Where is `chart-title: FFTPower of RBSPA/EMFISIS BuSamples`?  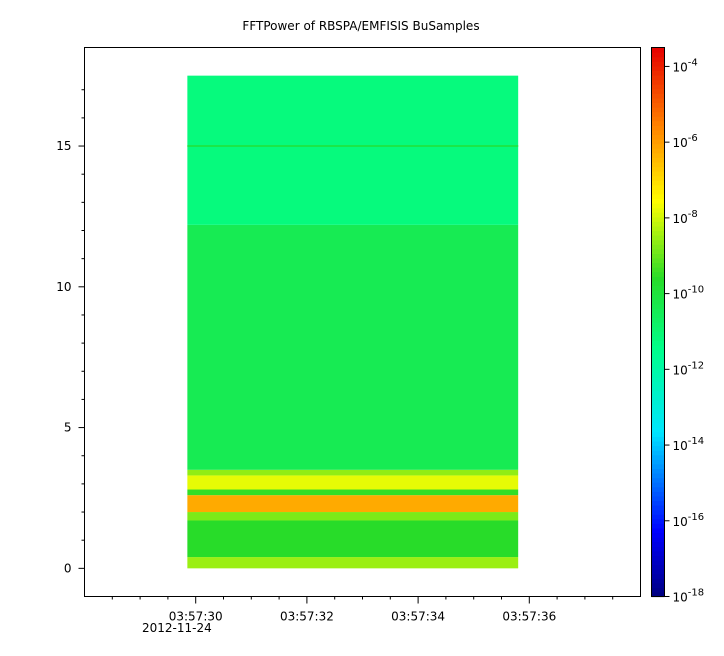 chart-title: FFTPower of RBSPA/EMFISIS BuSamples is located at coordinates (360, 26).